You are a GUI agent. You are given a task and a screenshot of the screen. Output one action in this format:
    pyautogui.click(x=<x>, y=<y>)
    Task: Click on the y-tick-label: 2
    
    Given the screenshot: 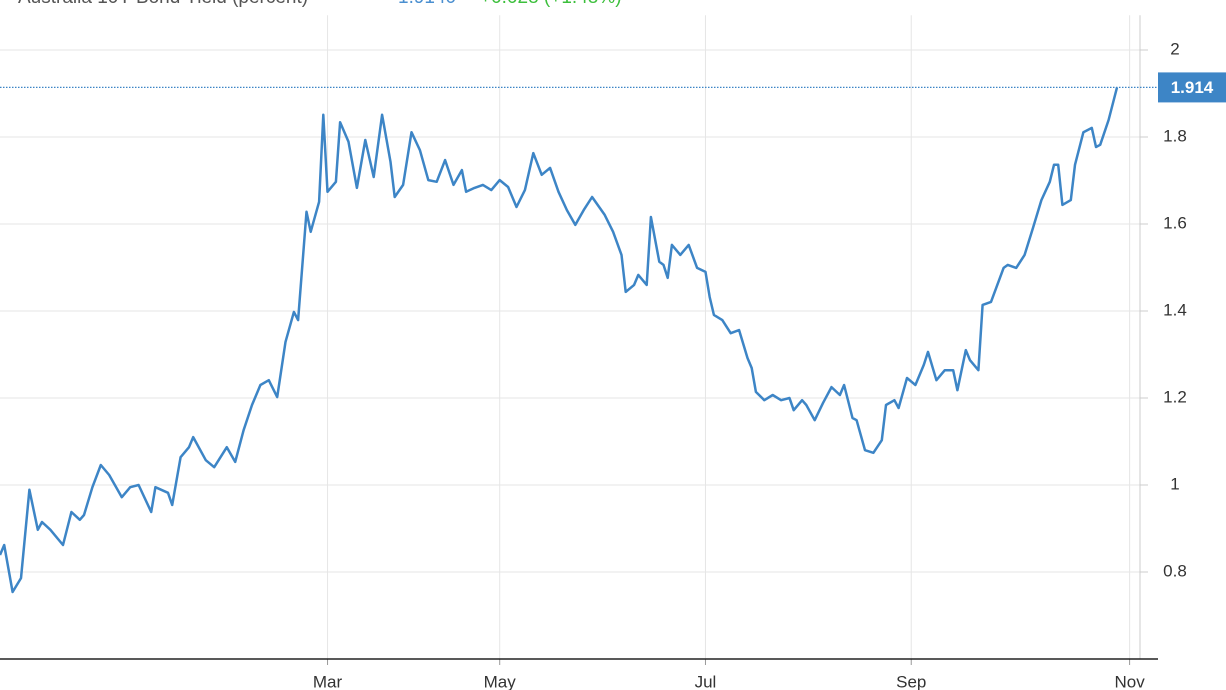 What is the action you would take?
    pyautogui.click(x=1174, y=48)
    